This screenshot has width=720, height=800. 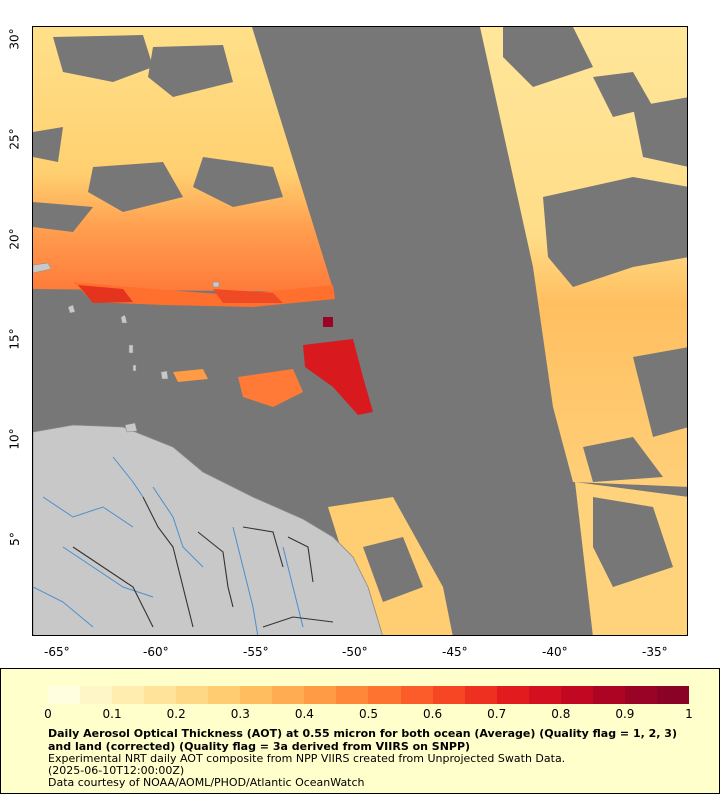 What do you see at coordinates (304, 714) in the screenshot?
I see `colorbar-tick-label: 0.4` at bounding box center [304, 714].